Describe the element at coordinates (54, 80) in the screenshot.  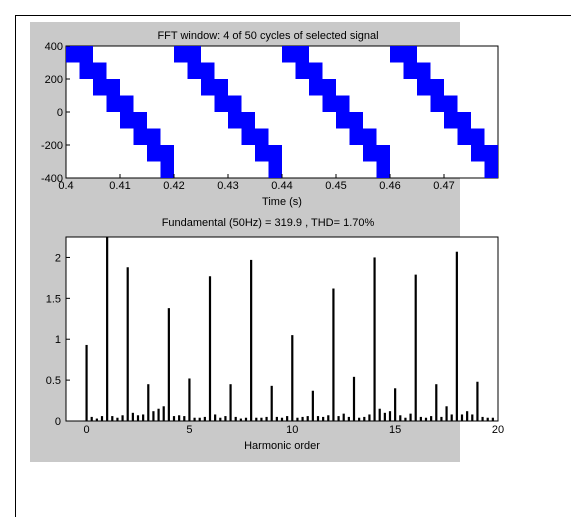
I see `top-y-tick-label: 200` at that location.